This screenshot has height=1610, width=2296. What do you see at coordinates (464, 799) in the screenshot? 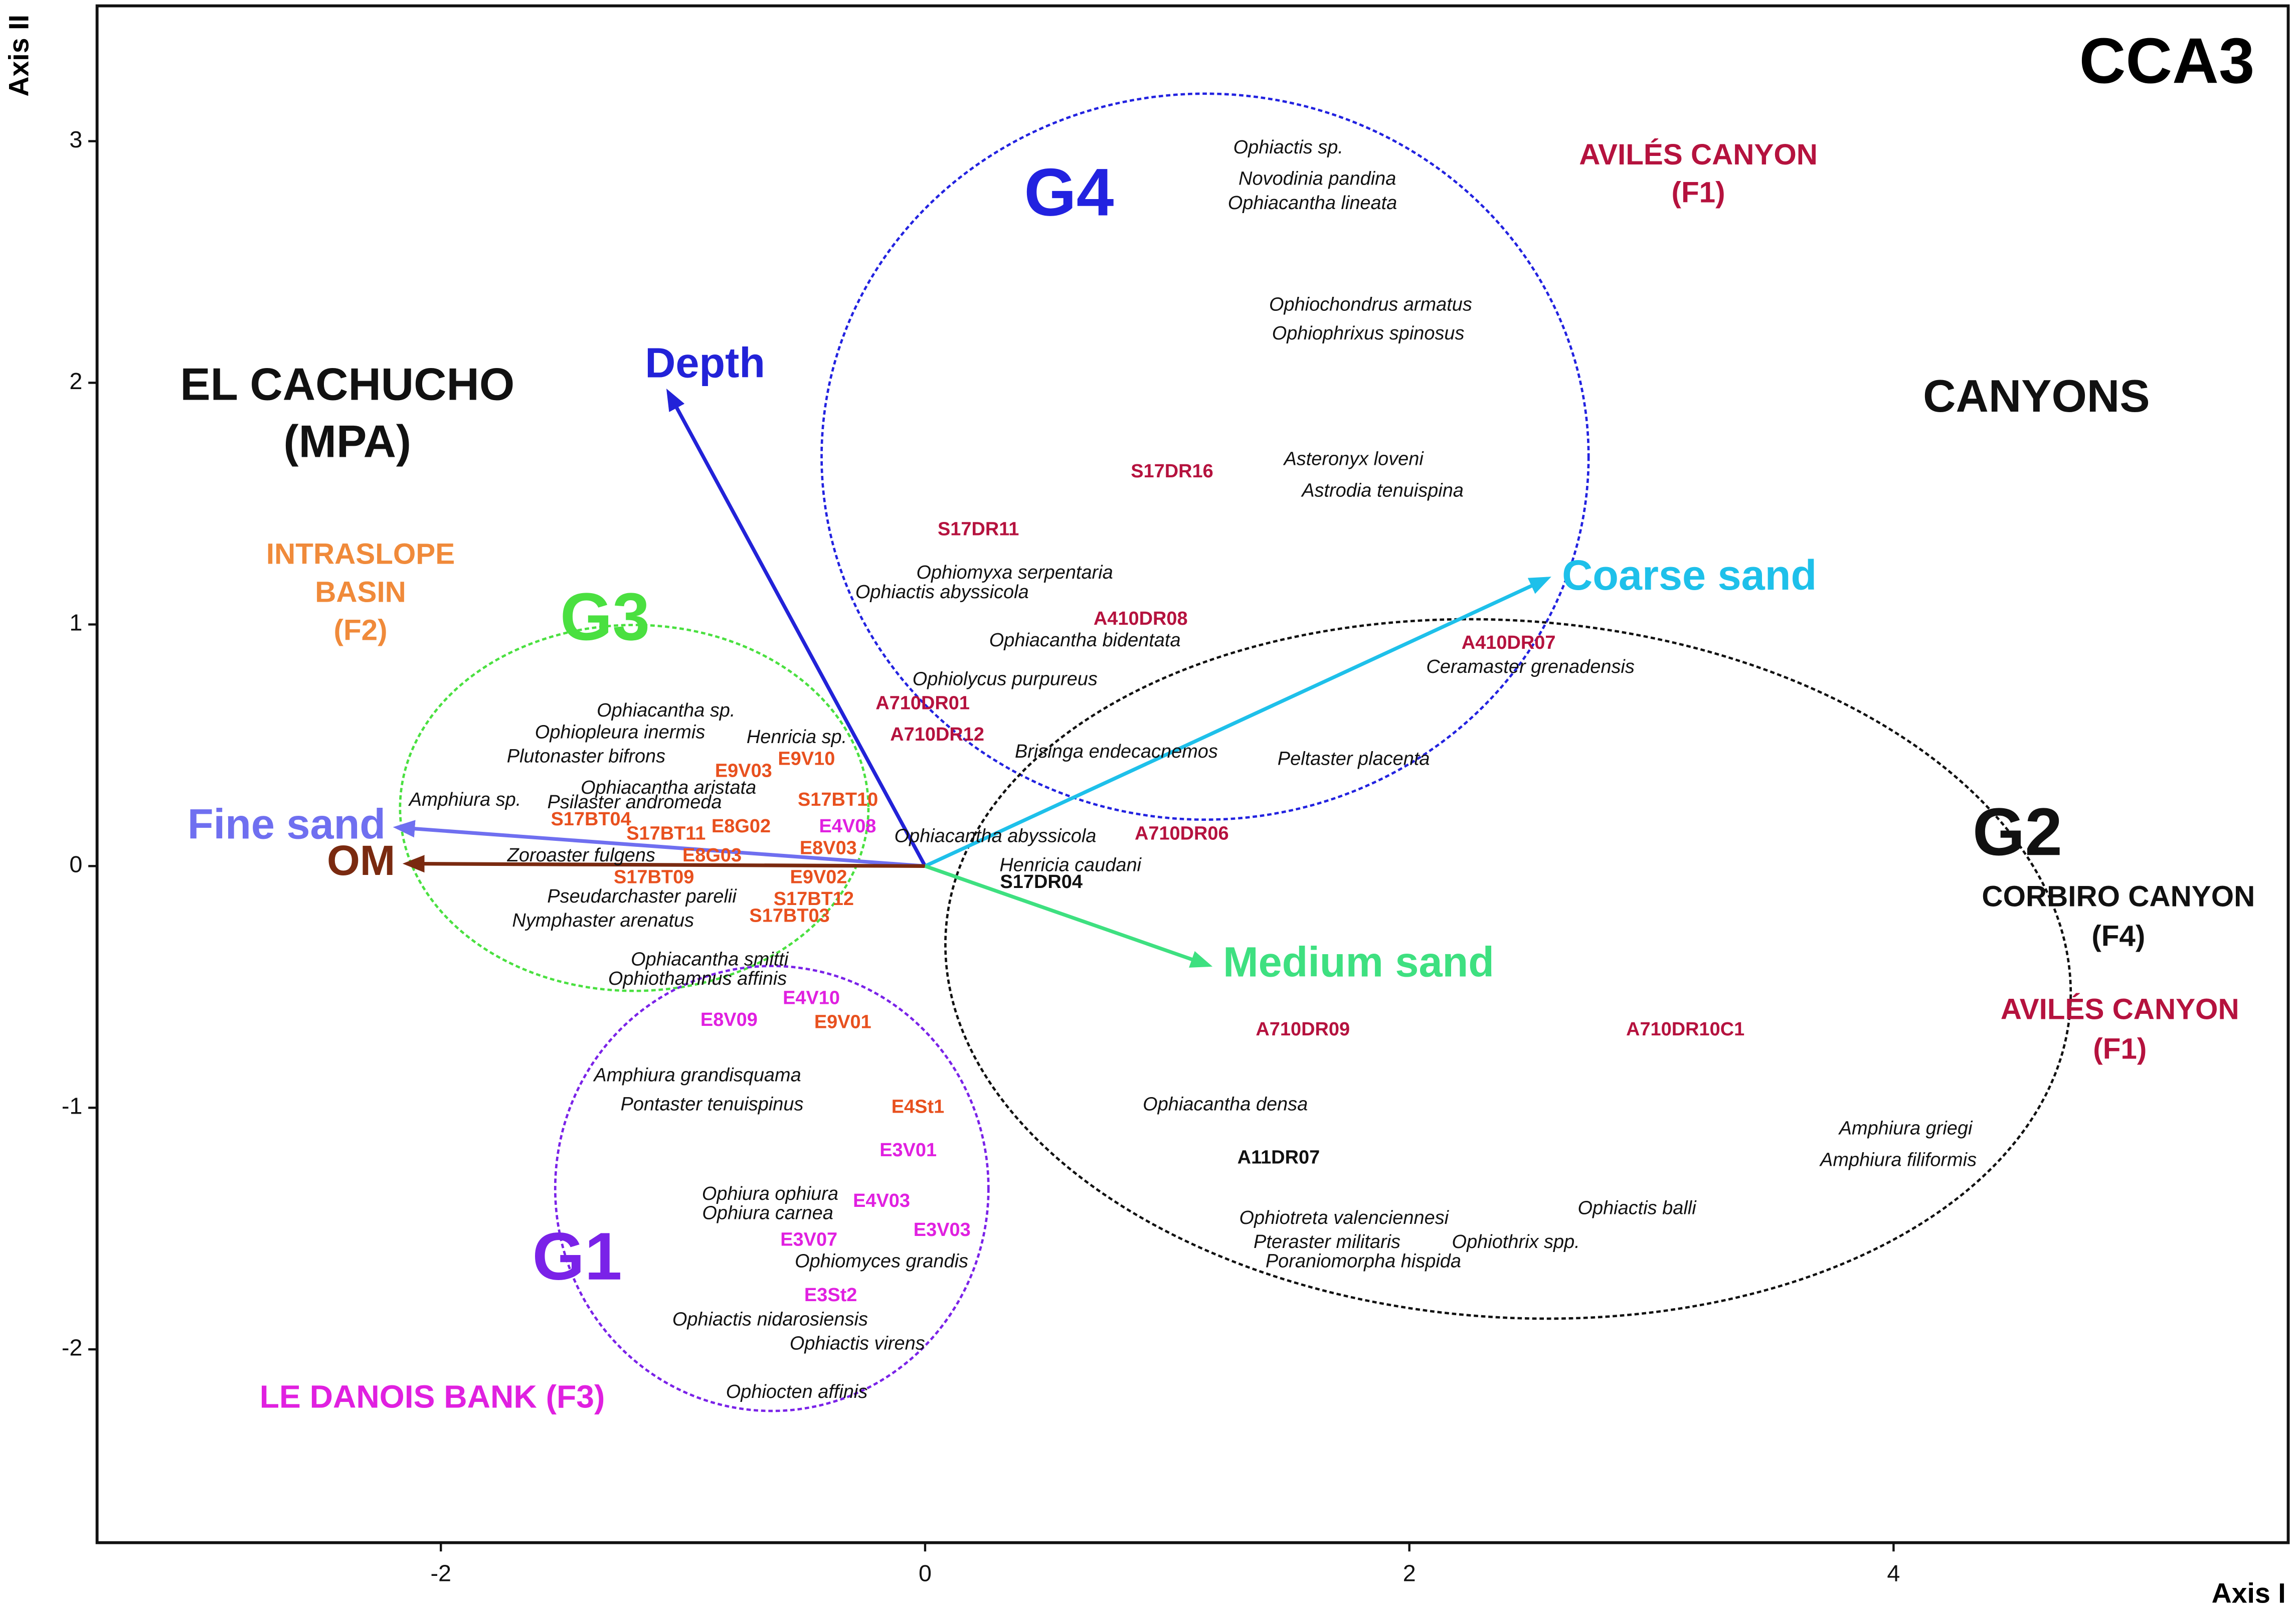
I see `species-label: Amphiura sp.` at bounding box center [464, 799].